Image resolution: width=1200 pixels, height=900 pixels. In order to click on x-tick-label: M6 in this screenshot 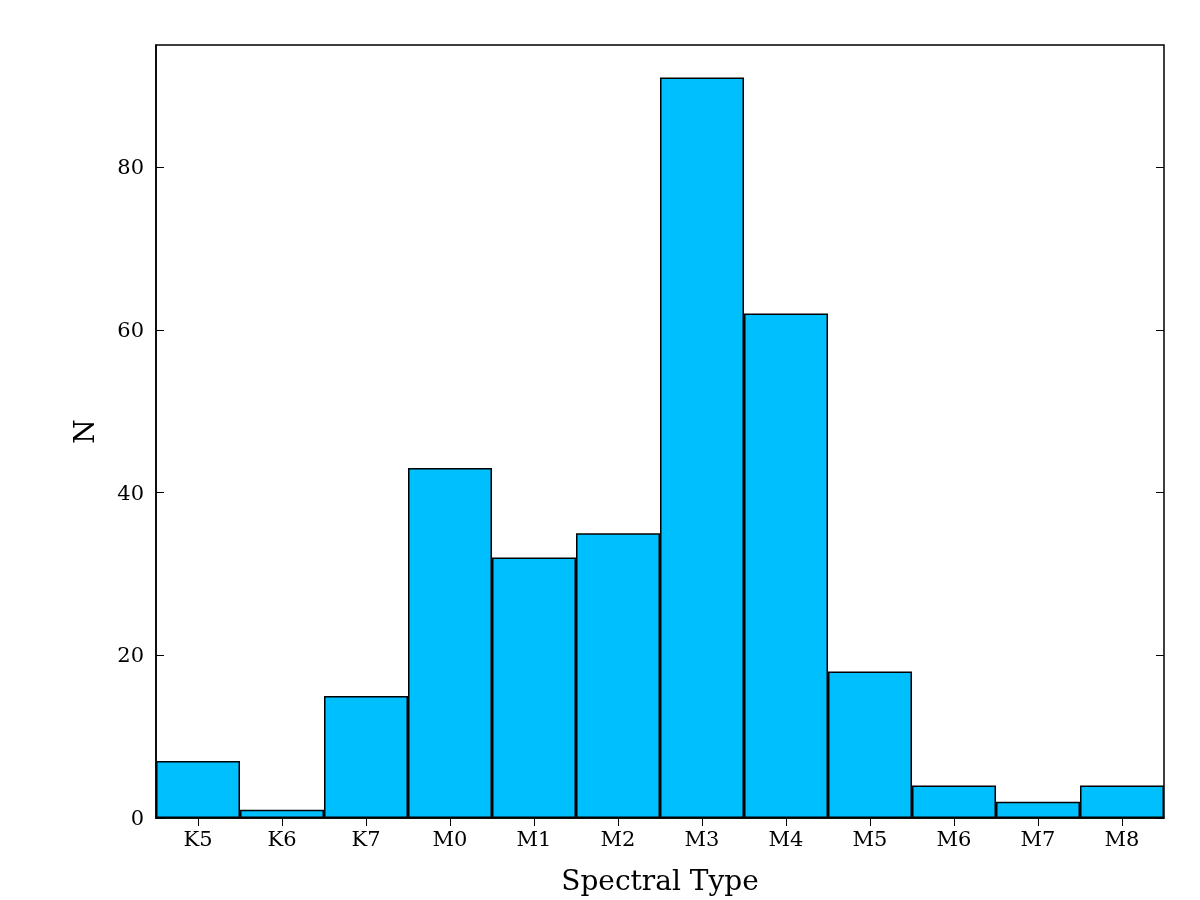, I will do `click(954, 838)`.